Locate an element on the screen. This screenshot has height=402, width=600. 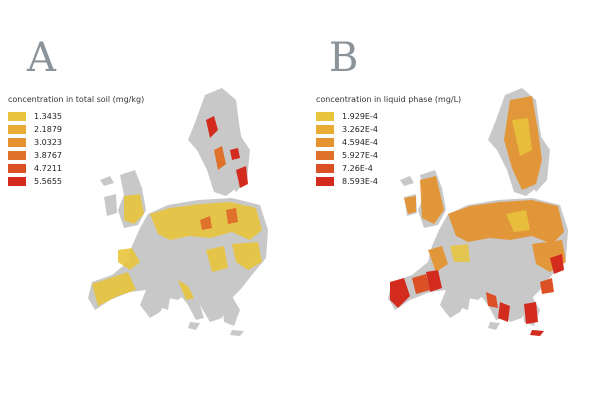
legend-label: 3.8767 is located at coordinates (48, 155).